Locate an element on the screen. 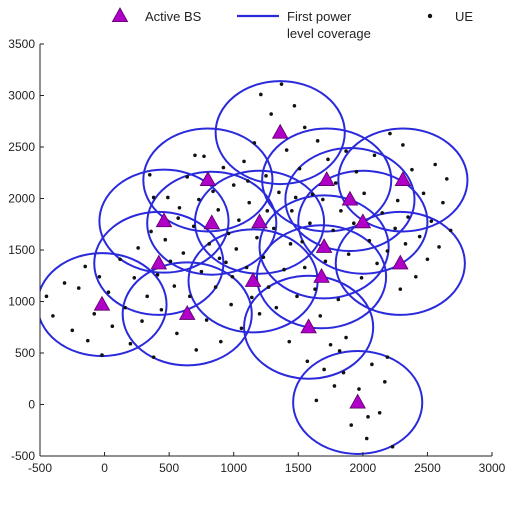  legend-label-coverage: First power is located at coordinates (319, 16).